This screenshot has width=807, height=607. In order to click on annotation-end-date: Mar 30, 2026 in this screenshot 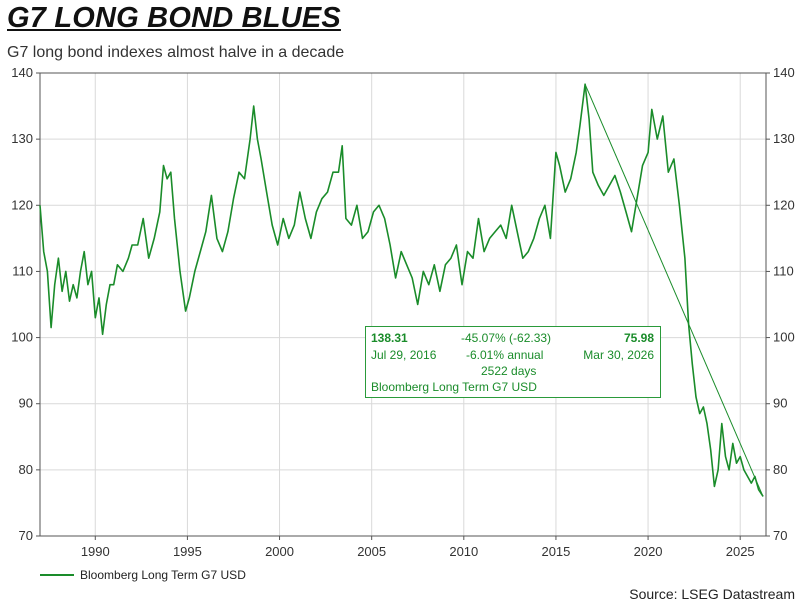, I will do `click(618, 355)`.